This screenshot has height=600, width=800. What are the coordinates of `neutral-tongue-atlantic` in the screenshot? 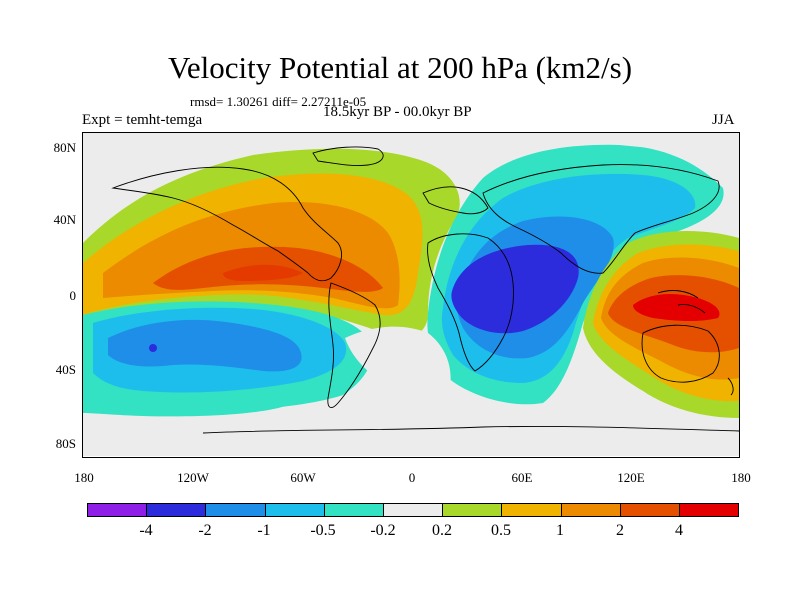 It's located at (398, 362).